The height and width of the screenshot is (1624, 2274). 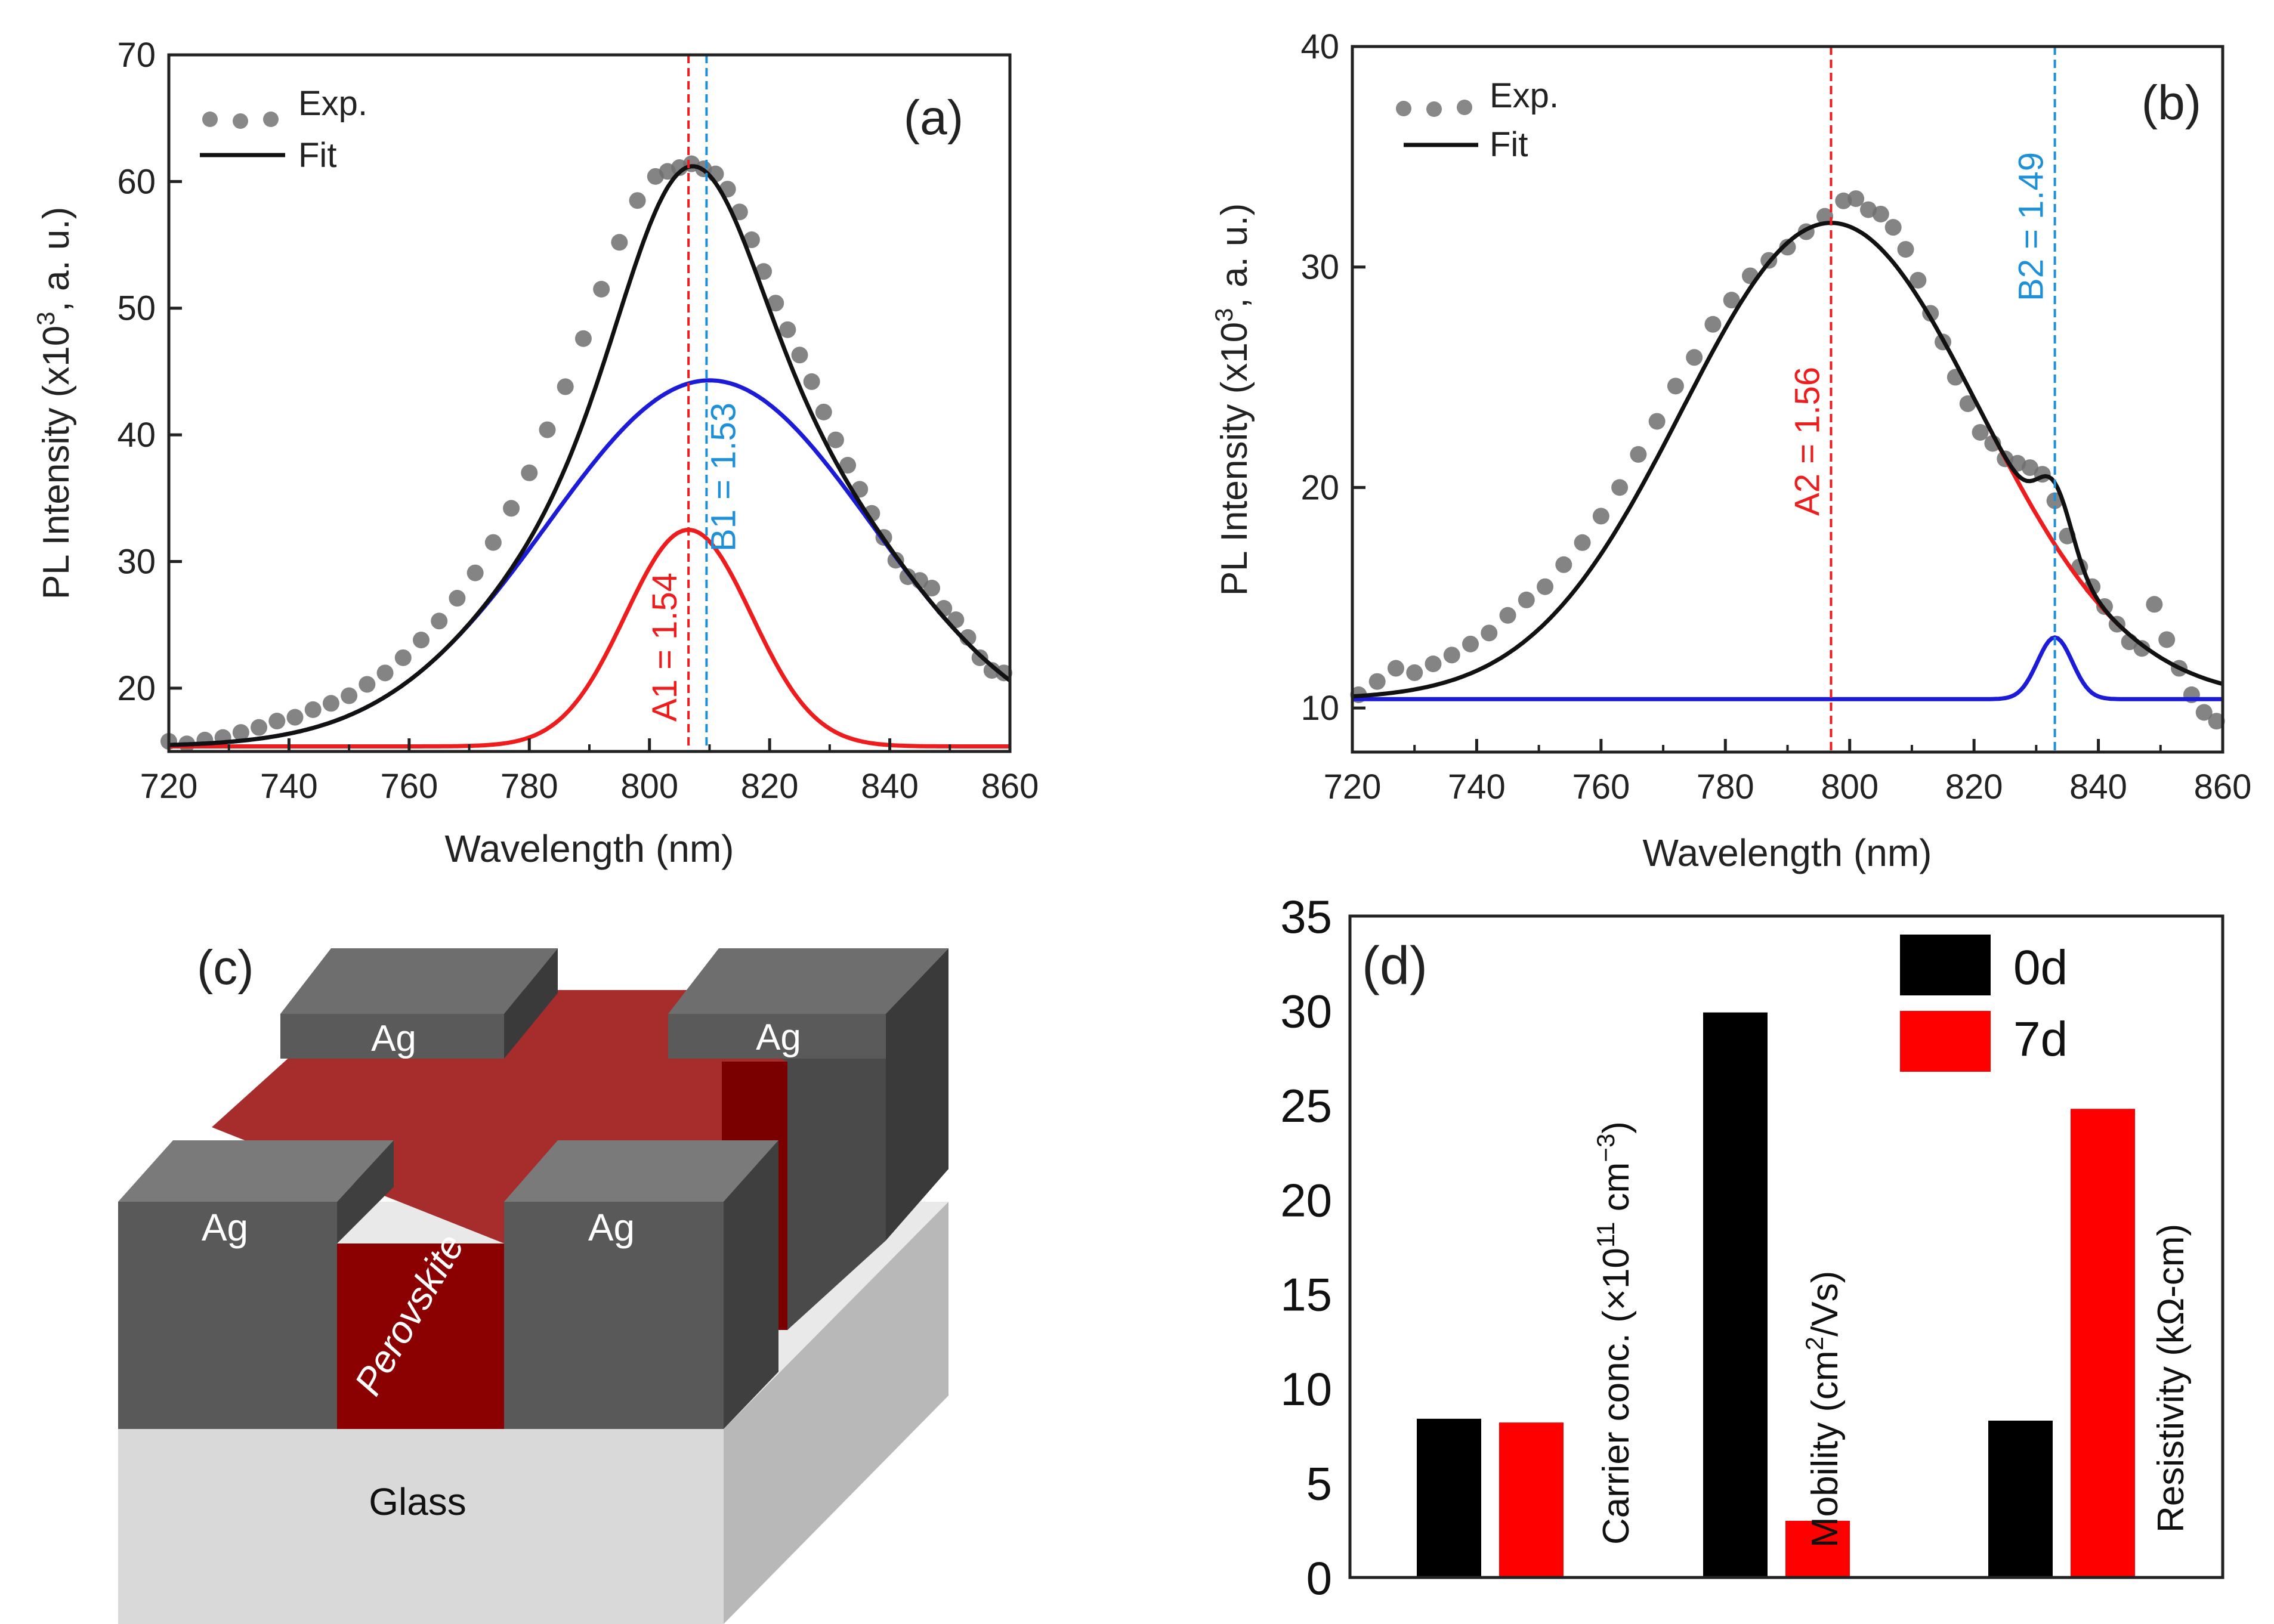 I want to click on contact-back-left-side, so click(x=531, y=1003).